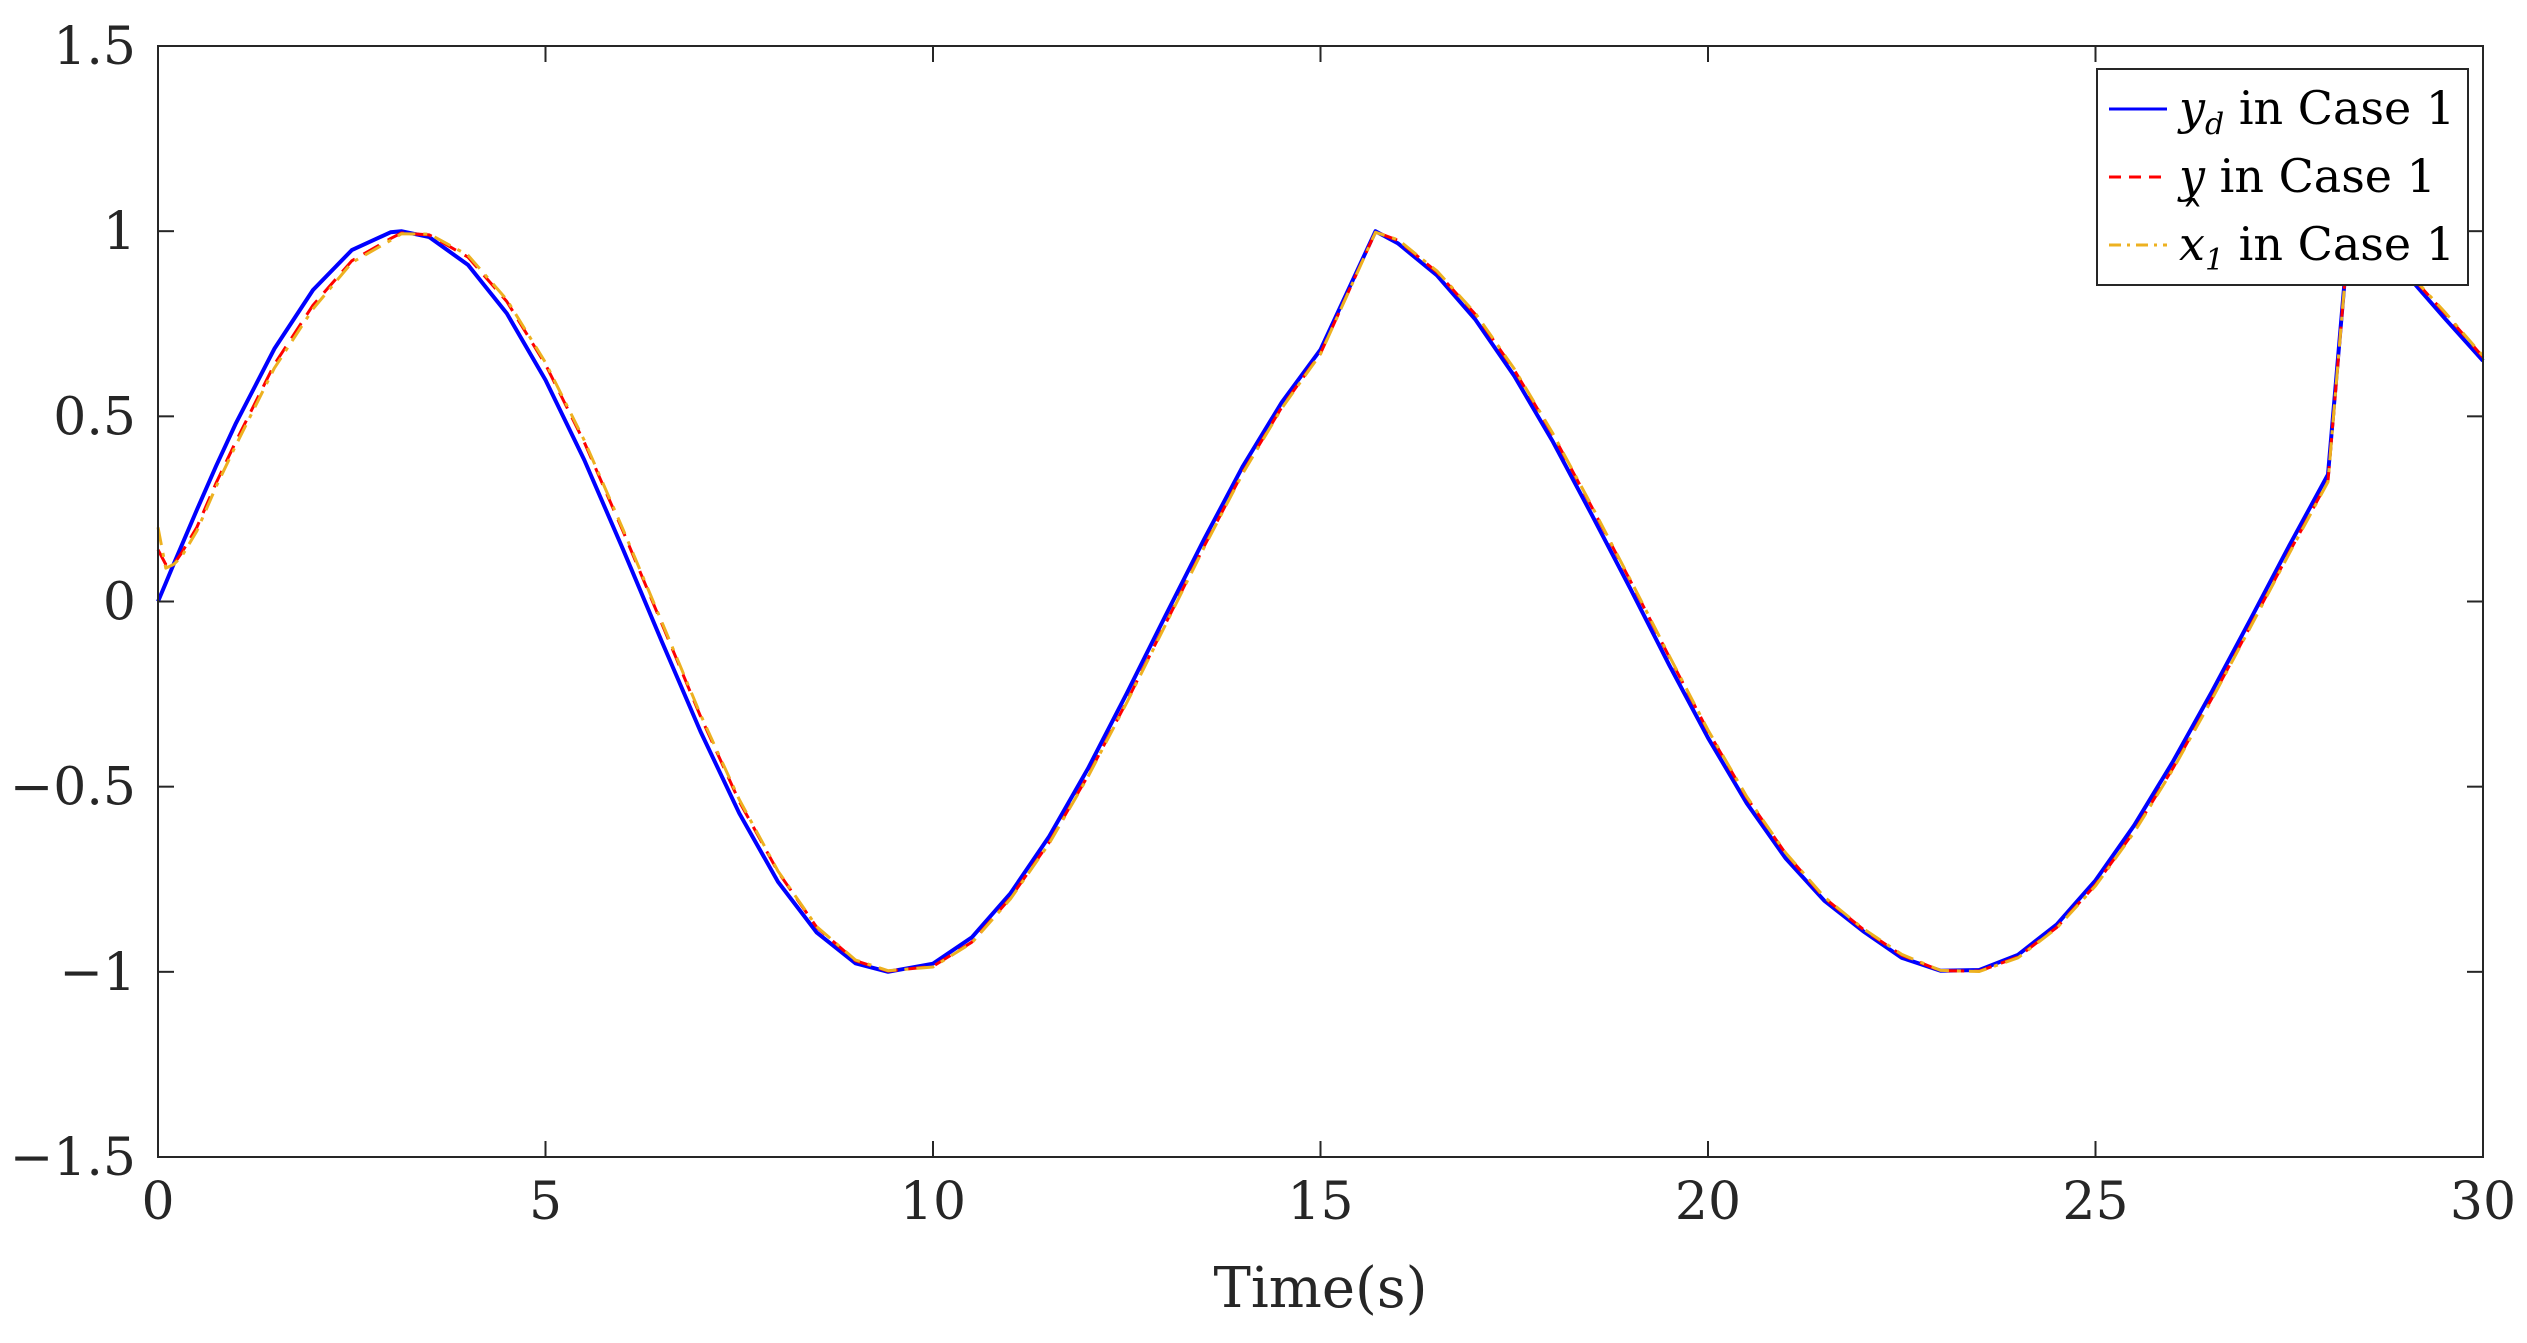 This screenshot has height=1343, width=2527. I want to click on legend-subscript: 1, so click(2214, 260).